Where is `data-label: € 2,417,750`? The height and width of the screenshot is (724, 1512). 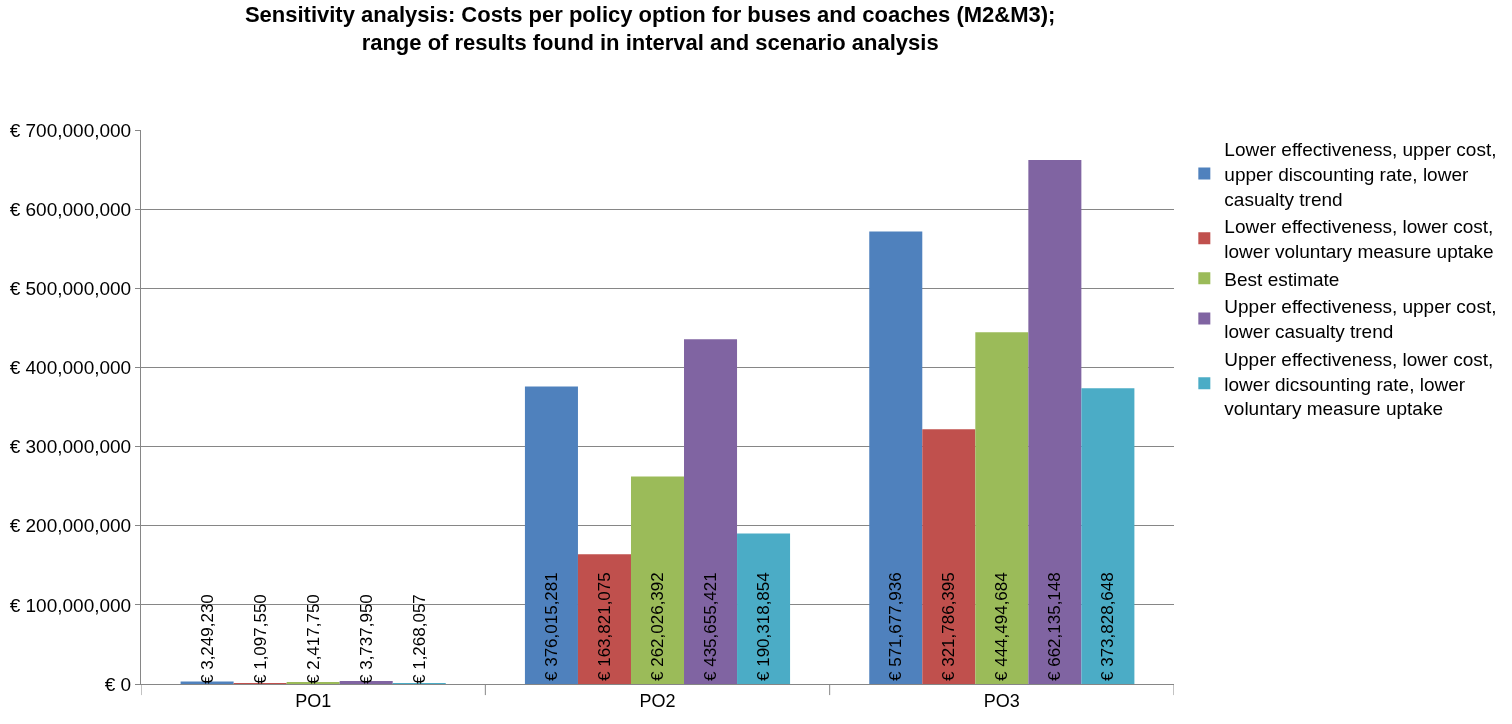
data-label: € 2,417,750 is located at coordinates (313, 639).